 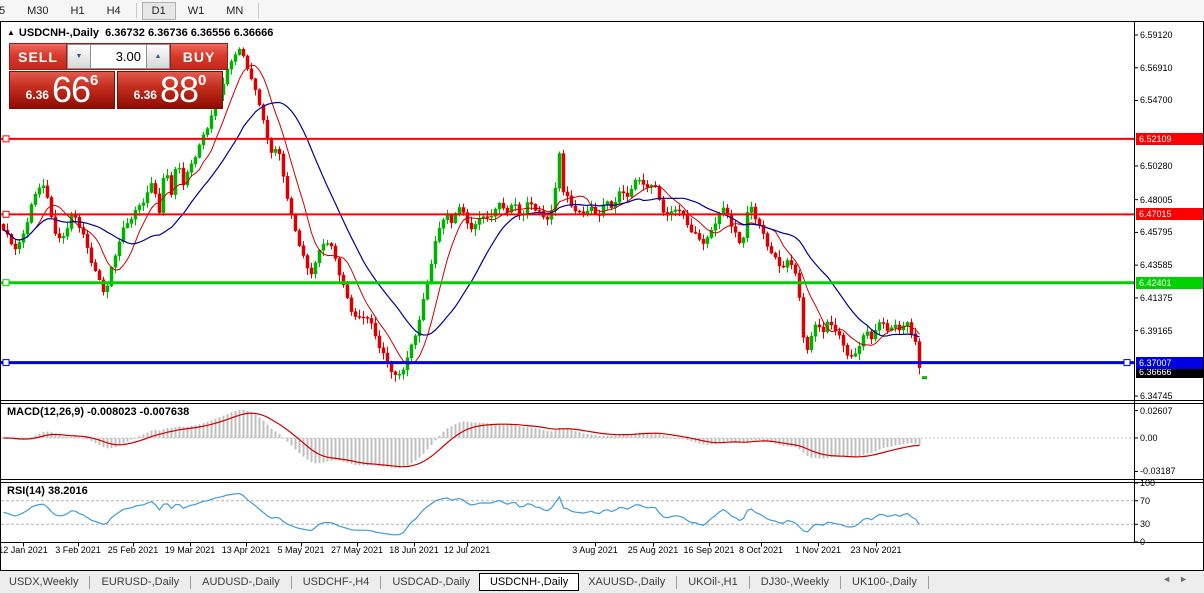 I want to click on chart-tab-eurusd-daily: EURUSD-,Daily, so click(x=140, y=582).